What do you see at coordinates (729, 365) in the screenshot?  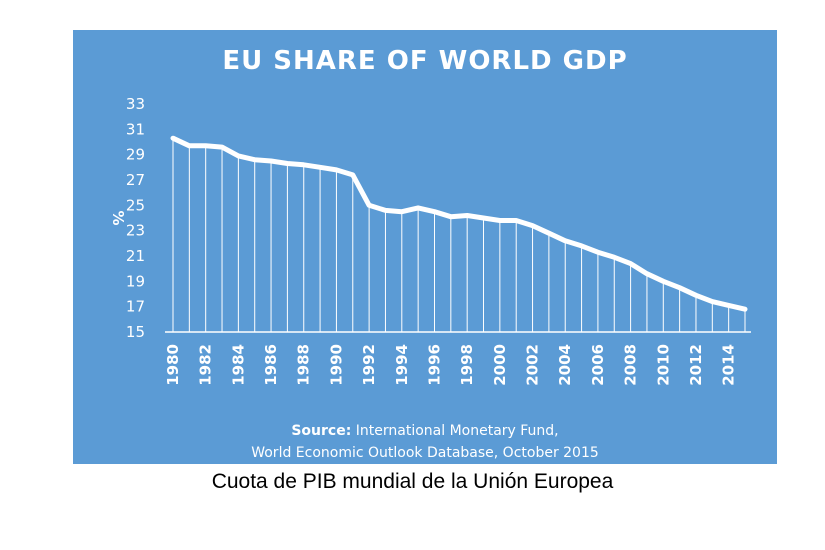 I see `x-tick-label-2014: 2014` at bounding box center [729, 365].